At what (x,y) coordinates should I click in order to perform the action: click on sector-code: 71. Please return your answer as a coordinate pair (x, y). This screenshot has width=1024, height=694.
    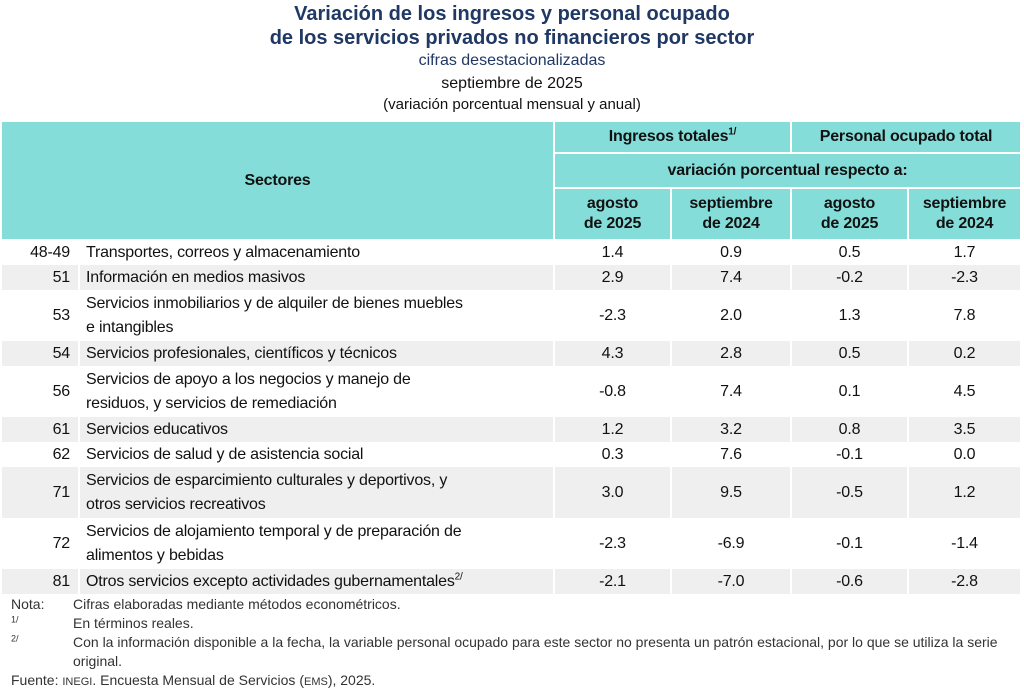
    Looking at the image, I should click on (40, 492).